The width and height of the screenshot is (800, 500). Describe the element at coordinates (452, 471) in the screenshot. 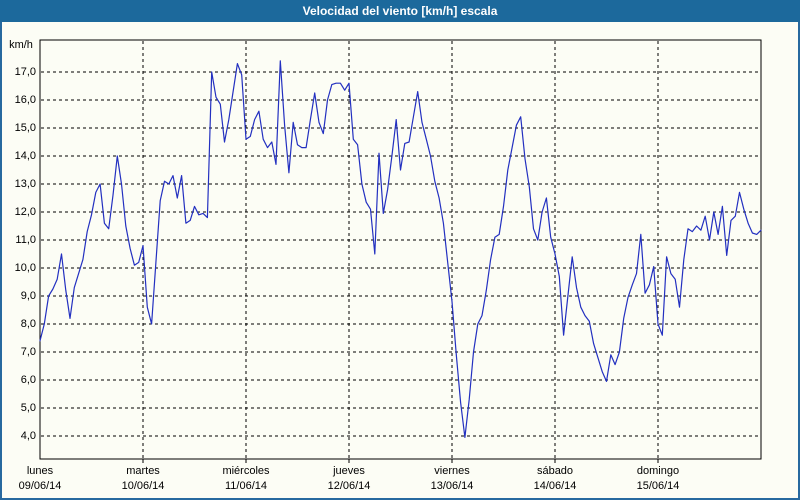

I see `day-name: viernes` at that location.